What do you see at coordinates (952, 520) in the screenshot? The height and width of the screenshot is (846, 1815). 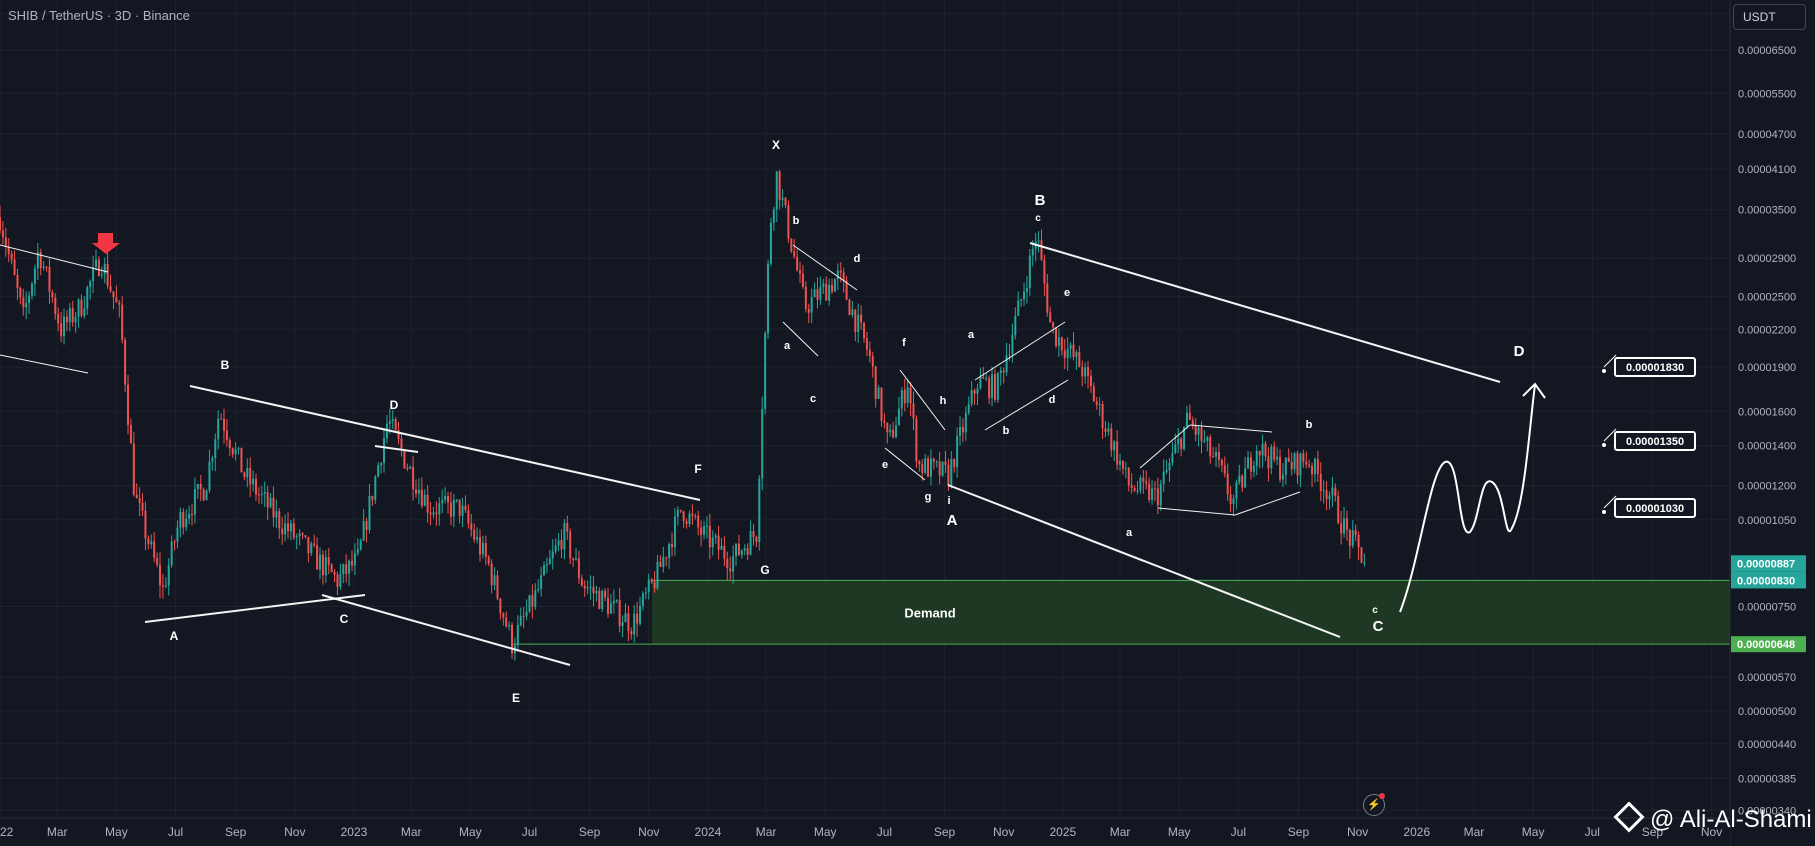 I see `wave-label: A` at bounding box center [952, 520].